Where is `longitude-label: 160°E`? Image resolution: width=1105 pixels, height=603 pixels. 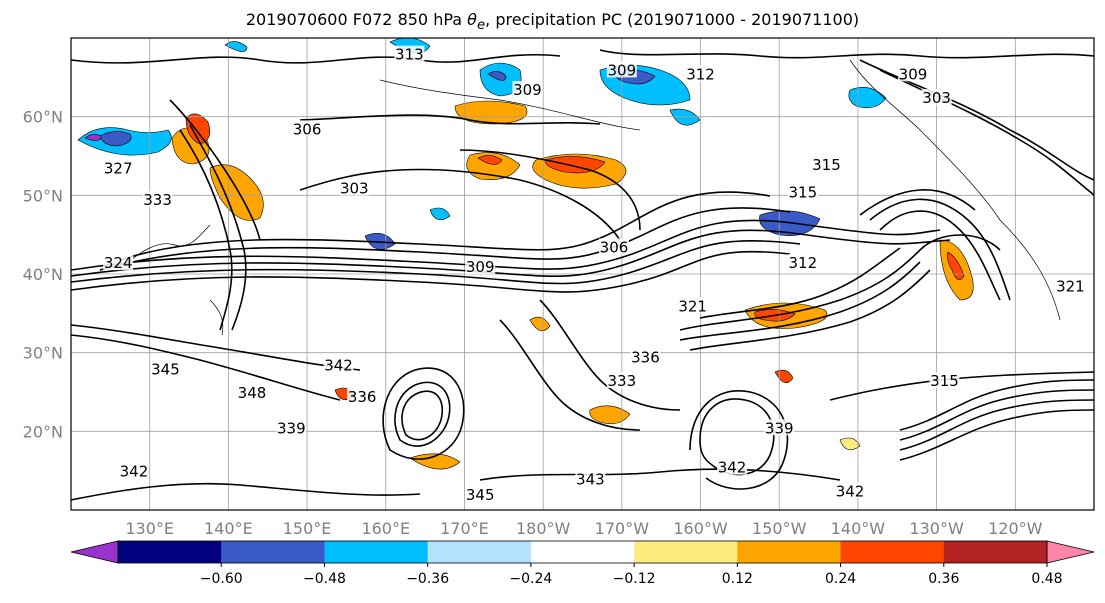
longitude-label: 160°E is located at coordinates (385, 528).